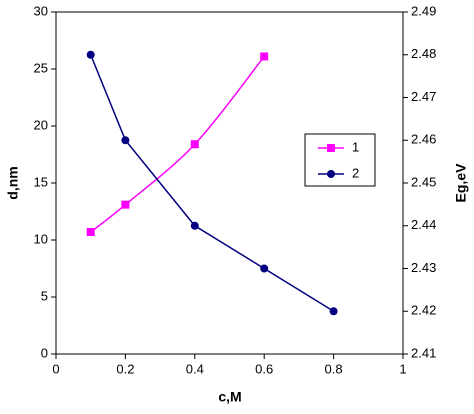  I want to click on y2-tick-label: 2.44, so click(423, 224).